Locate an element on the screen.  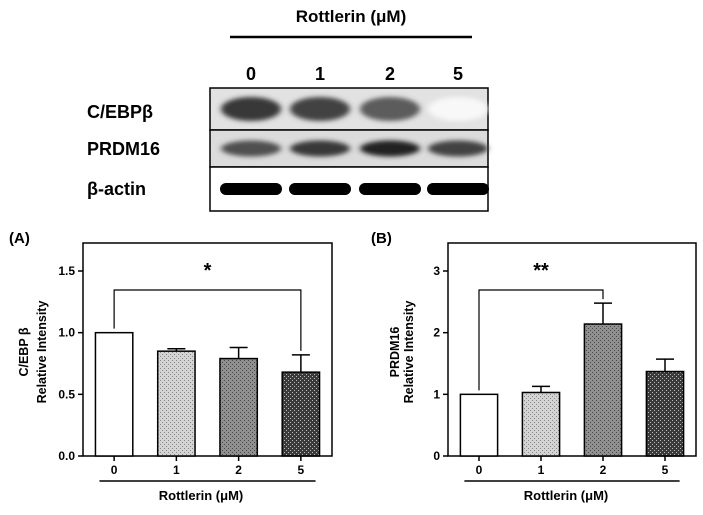
panel-a-ylabel-line1: C/EBP β is located at coordinates (24, 351).